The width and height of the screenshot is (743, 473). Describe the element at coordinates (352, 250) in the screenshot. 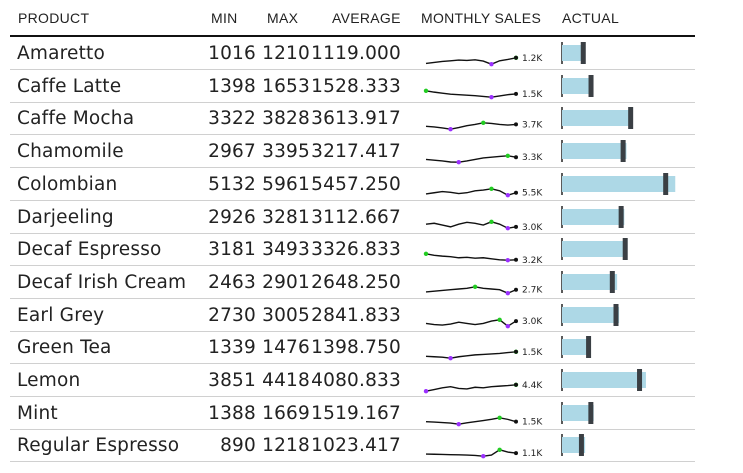

I see `table-row: Decaf Espresso 3181 3493 3326.833 3.2K` at that location.